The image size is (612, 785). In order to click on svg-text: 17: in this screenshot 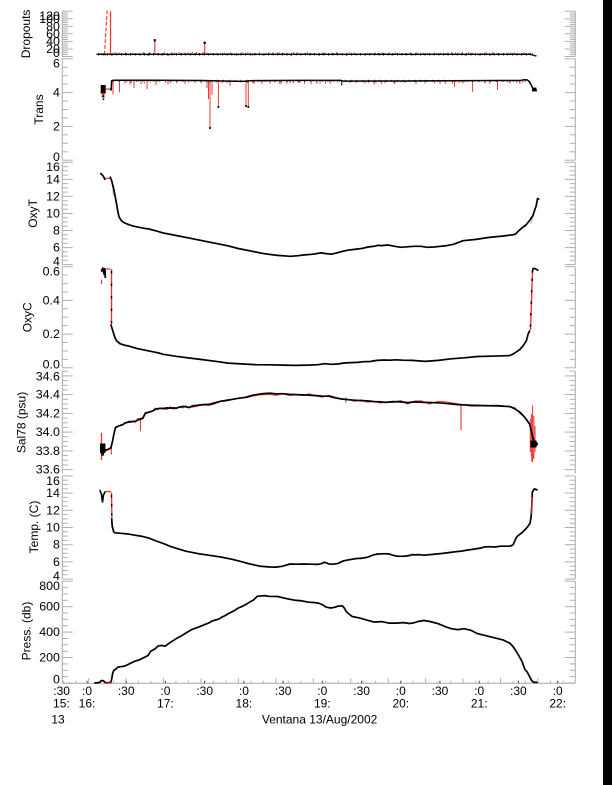, I will do `click(165, 704)`.